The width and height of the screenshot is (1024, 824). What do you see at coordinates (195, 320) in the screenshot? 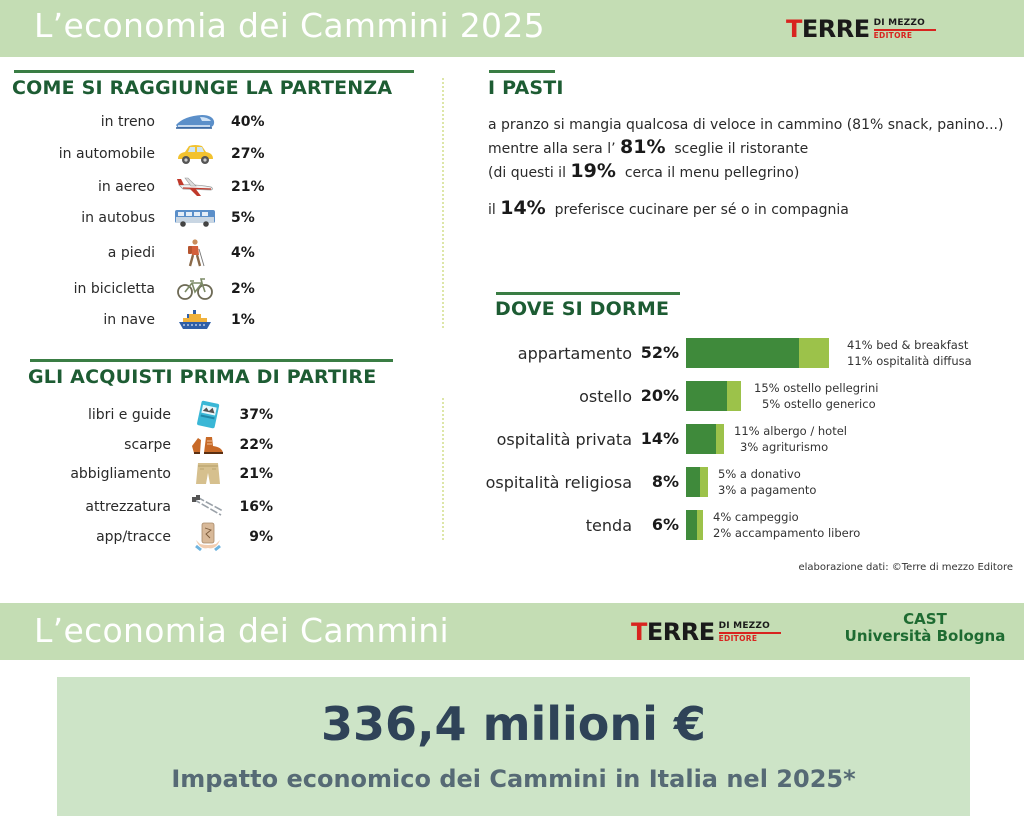
I see `ship-icon` at bounding box center [195, 320].